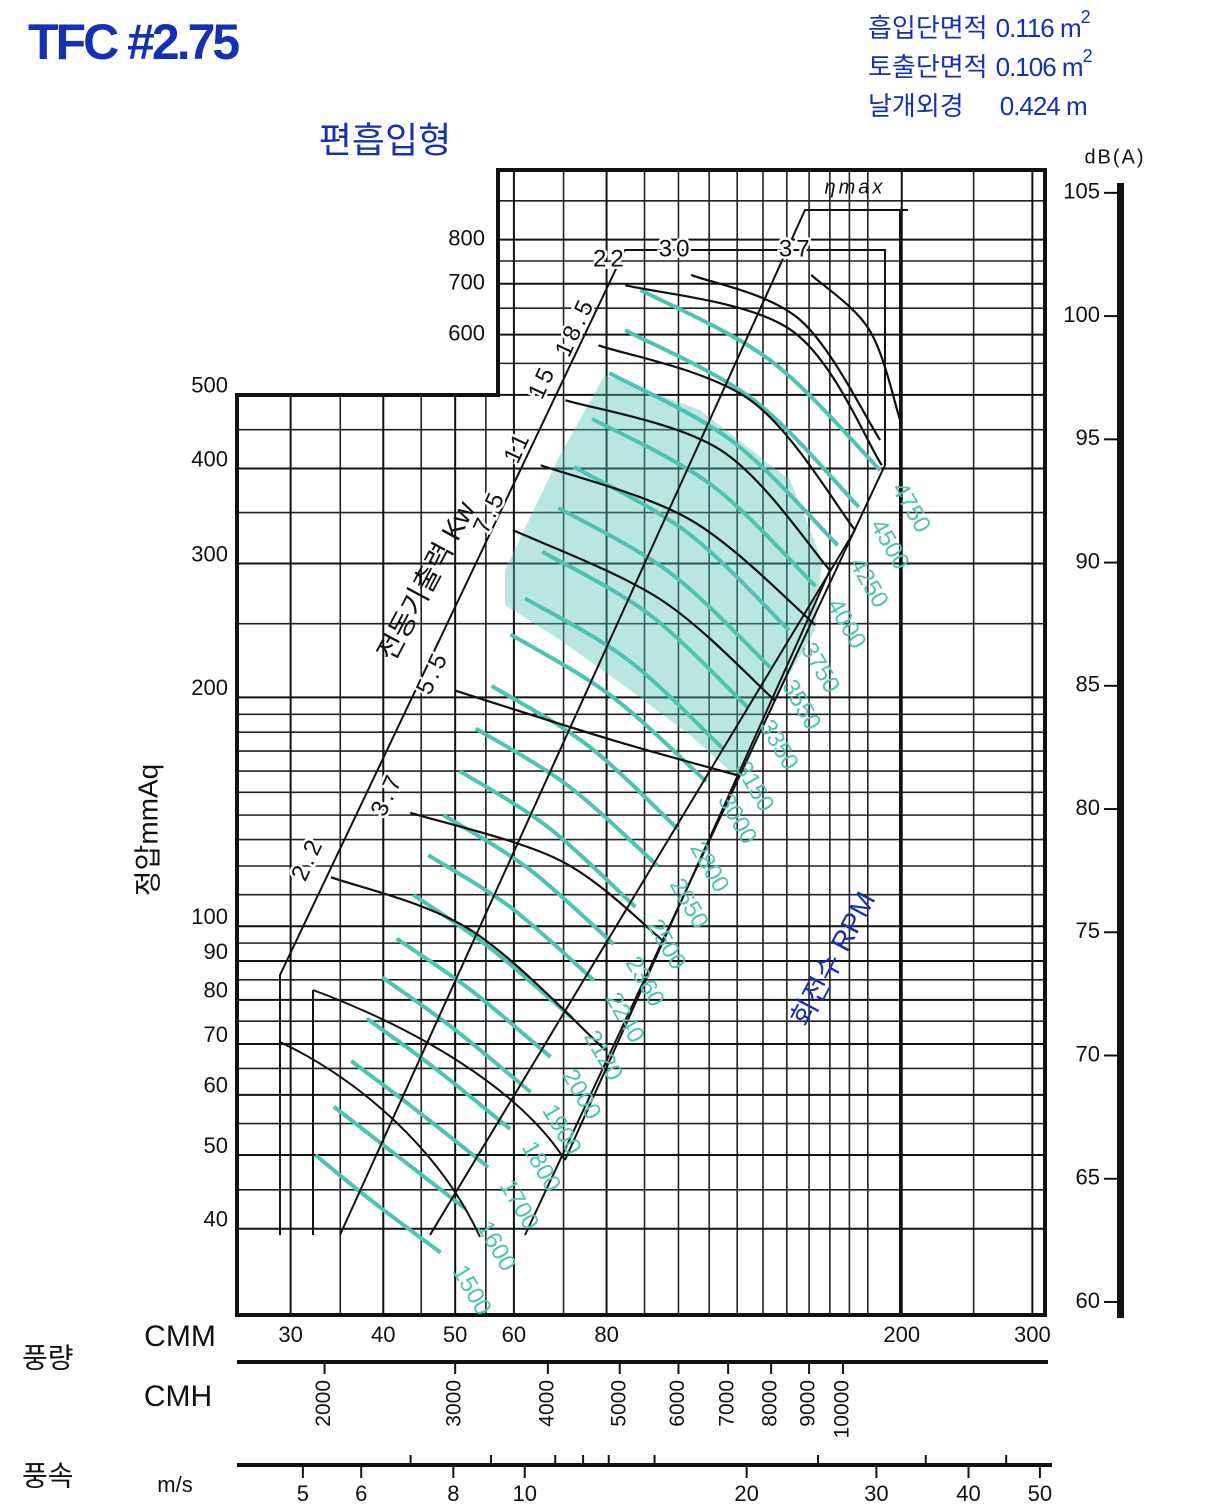  What do you see at coordinates (855, 187) in the screenshot?
I see `eta-max-label: ηmax` at bounding box center [855, 187].